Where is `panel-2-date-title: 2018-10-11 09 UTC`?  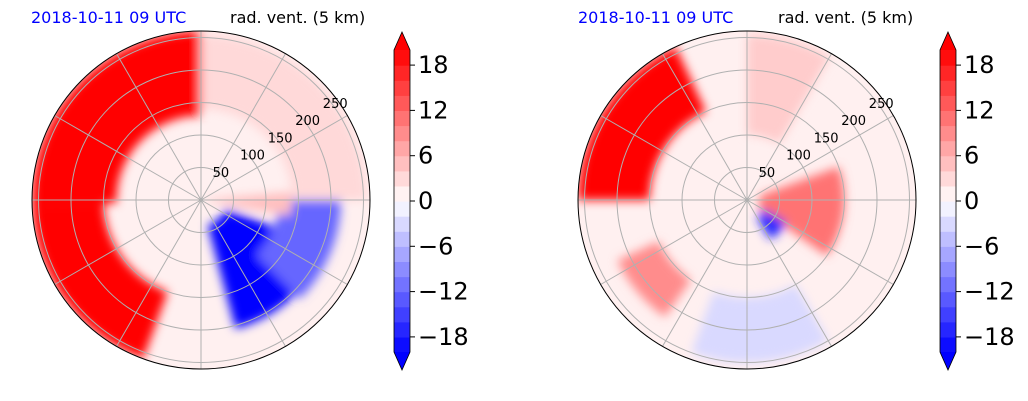
panel-2-date-title: 2018-10-11 09 UTC is located at coordinates (655, 17).